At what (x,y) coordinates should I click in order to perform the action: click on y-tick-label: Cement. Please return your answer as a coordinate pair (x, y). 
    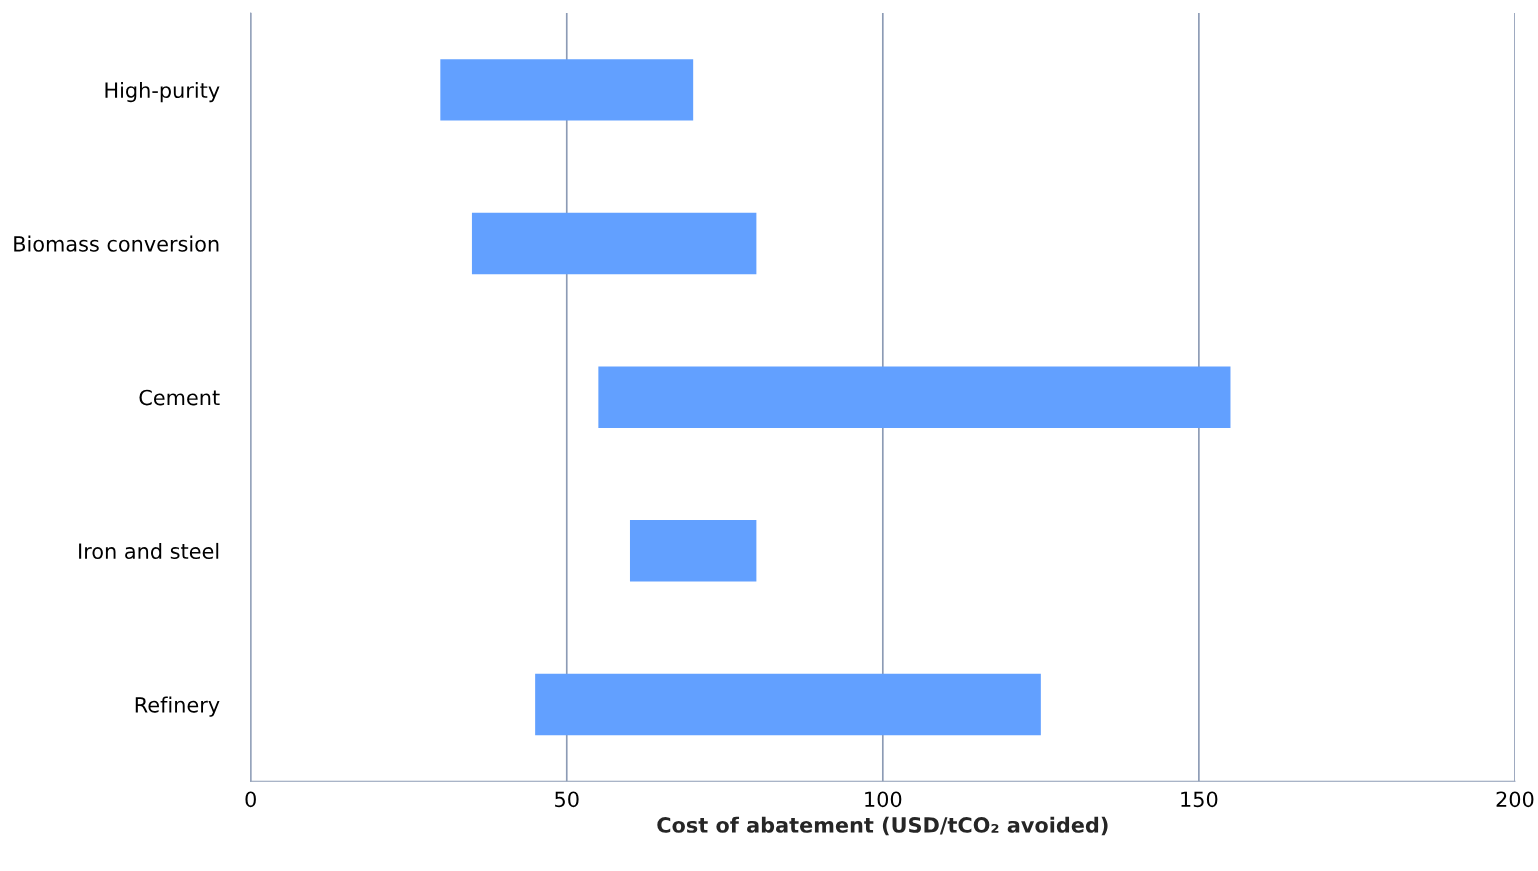
    Looking at the image, I should click on (179, 397).